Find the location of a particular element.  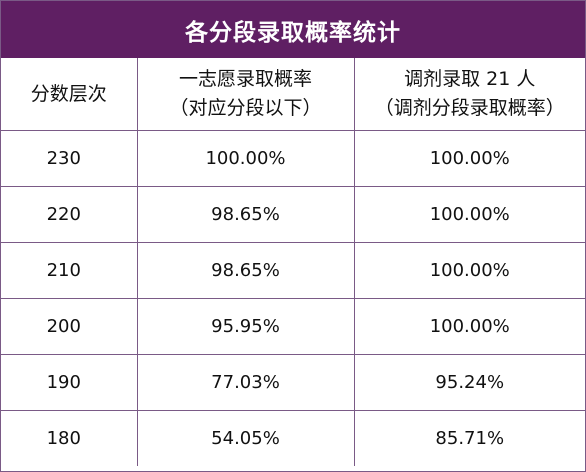

table-row: 230 100.00% 100.00% is located at coordinates (293, 158).